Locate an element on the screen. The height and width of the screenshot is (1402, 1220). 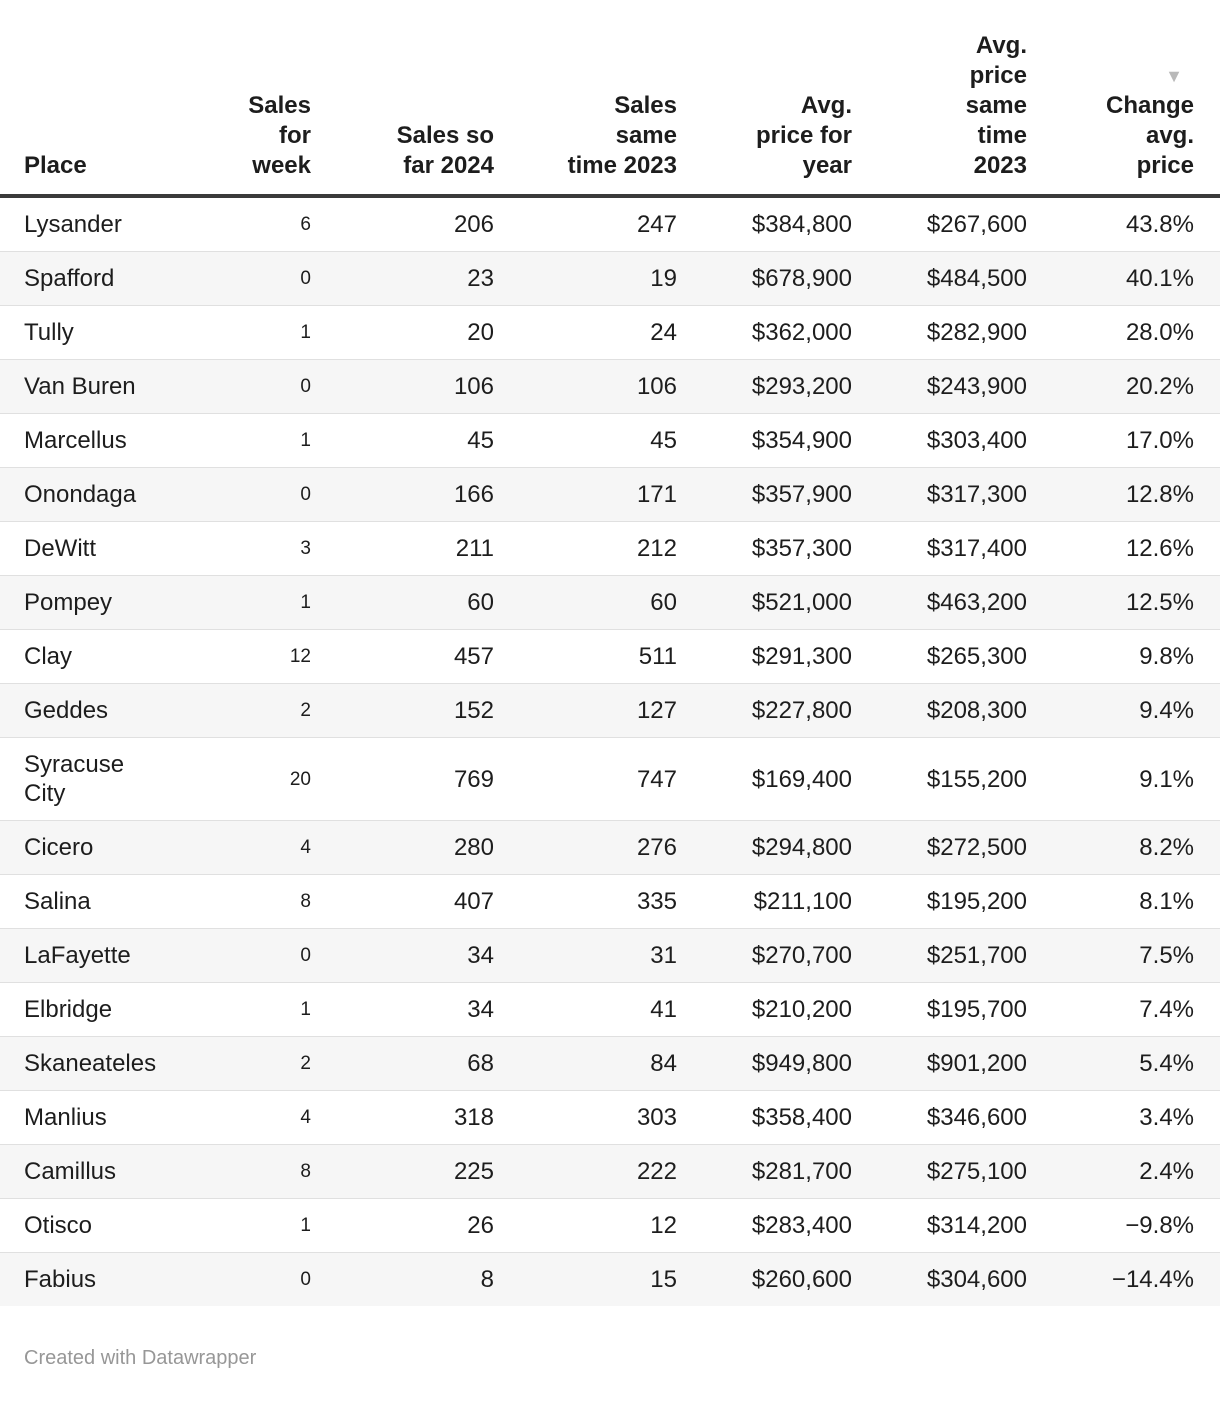
cell-avg-price-same-time-2023: $195,700 is located at coordinates (965, 1009).